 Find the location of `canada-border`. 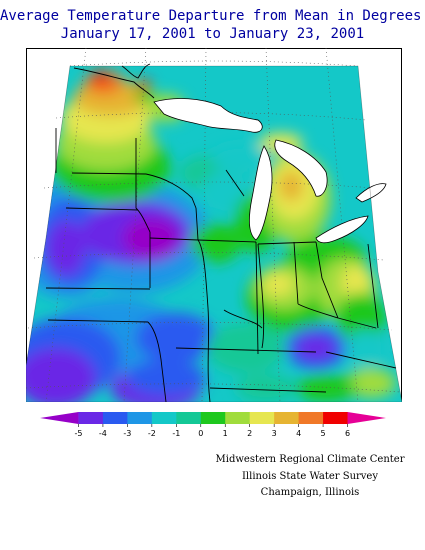

canada-border is located at coordinates (114, 81).